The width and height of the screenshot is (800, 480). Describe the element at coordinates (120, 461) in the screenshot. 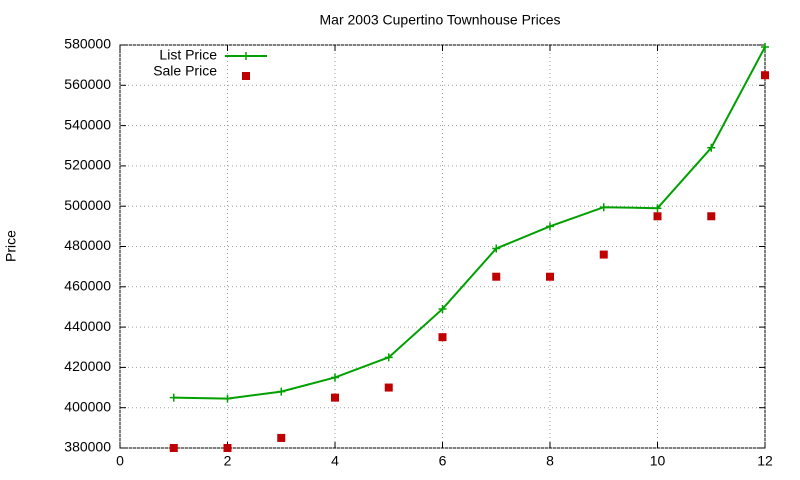

I see `x-tick-label: 0` at that location.